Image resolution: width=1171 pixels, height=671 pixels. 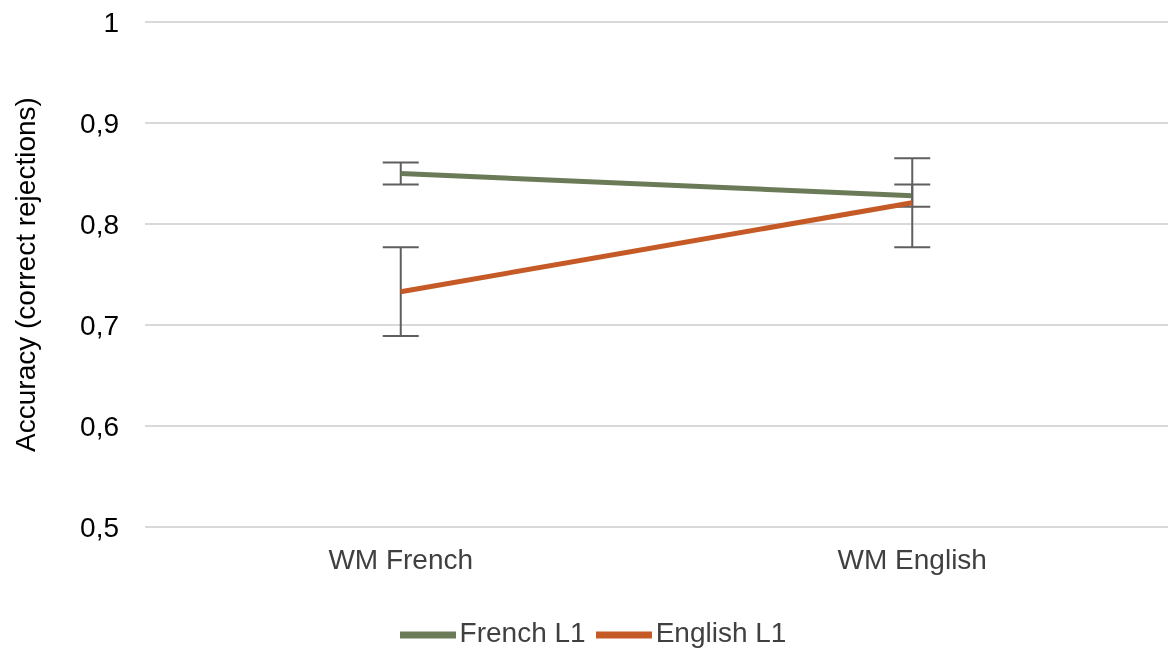 What do you see at coordinates (111, 22) in the screenshot?
I see `y-tick-label: 1` at bounding box center [111, 22].